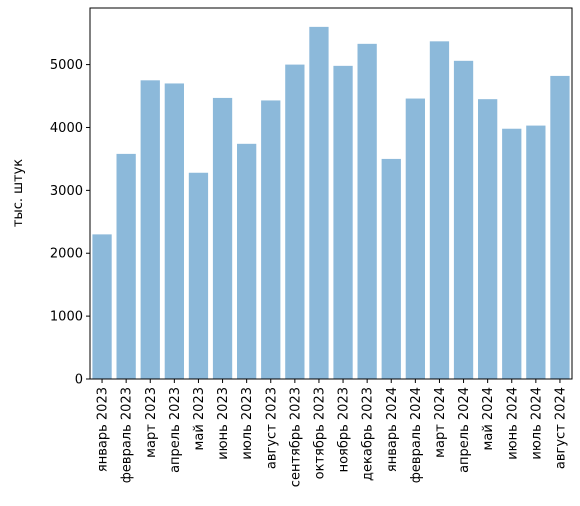 Image resolution: width=580 pixels, height=506 pixels. I want to click on x-tick-label-6: июль 2023, so click(247, 423).